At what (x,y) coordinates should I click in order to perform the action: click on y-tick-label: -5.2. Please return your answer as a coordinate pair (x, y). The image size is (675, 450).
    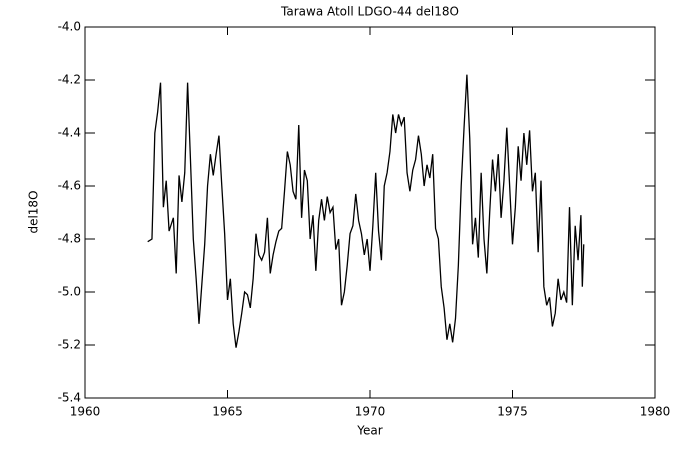
    Looking at the image, I should click on (69, 345).